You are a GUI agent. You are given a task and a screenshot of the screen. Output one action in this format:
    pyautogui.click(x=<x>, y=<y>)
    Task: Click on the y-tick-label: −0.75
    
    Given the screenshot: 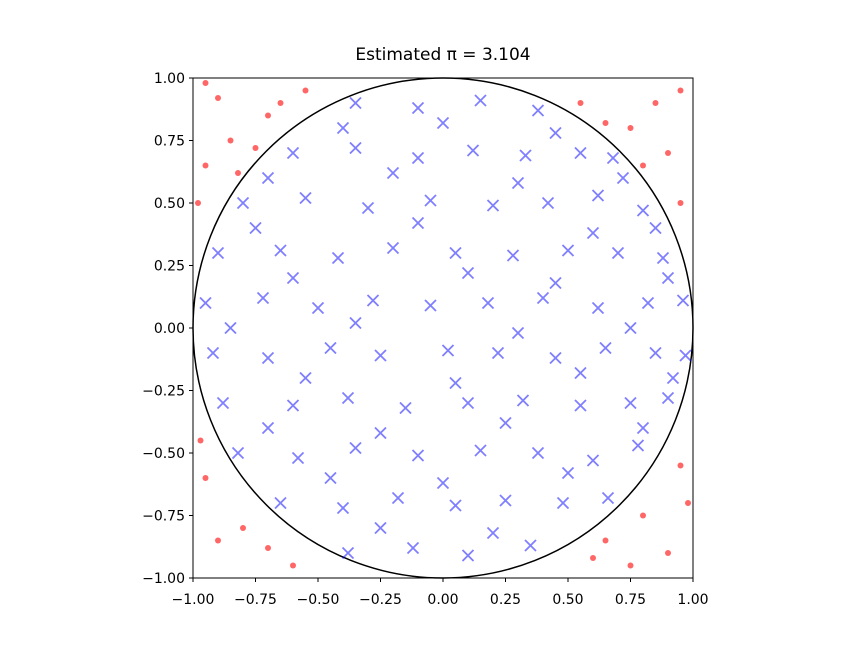 What is the action you would take?
    pyautogui.click(x=163, y=517)
    